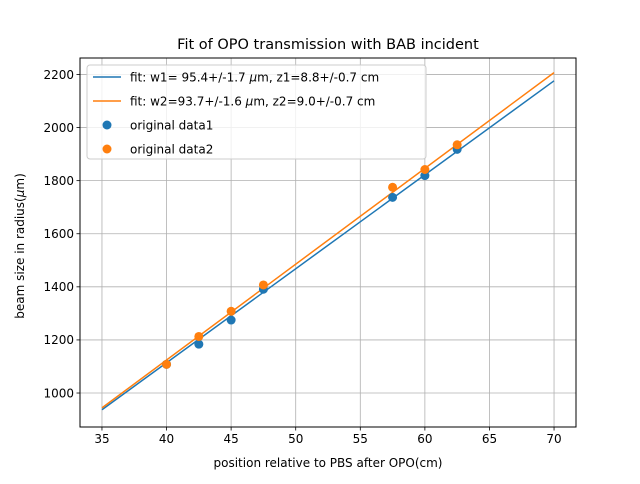 This screenshot has height=484, width=640. I want to click on legend-box, so click(256, 112).